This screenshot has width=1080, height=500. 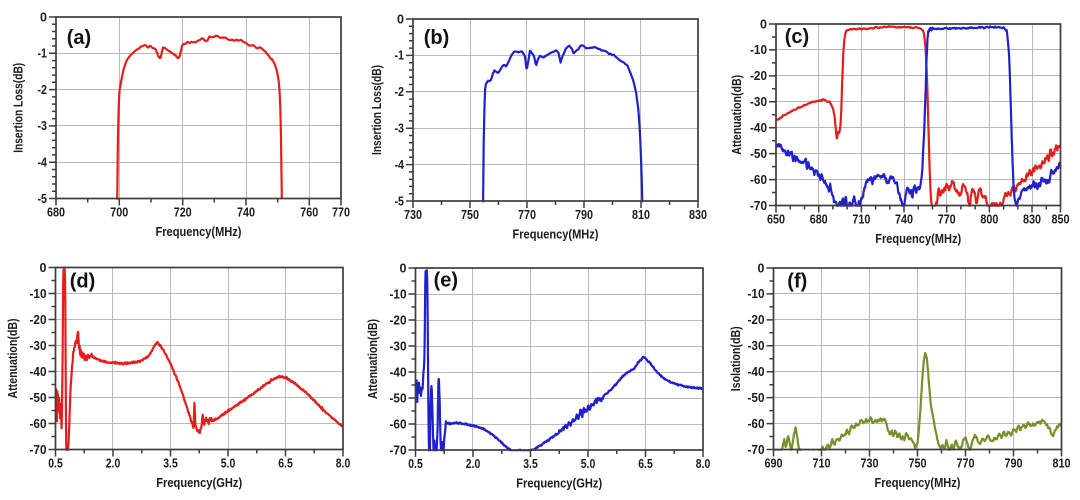 What do you see at coordinates (797, 37) in the screenshot?
I see `svg-text: (c)` at bounding box center [797, 37].